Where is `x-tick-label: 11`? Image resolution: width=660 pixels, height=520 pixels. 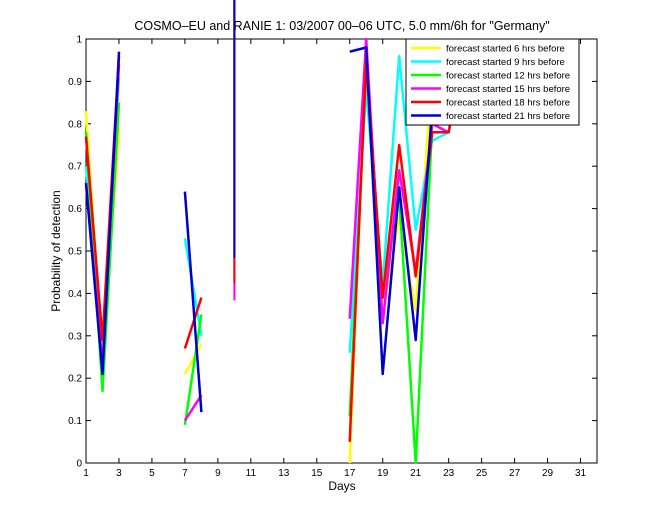 x-tick-label: 11 is located at coordinates (251, 473).